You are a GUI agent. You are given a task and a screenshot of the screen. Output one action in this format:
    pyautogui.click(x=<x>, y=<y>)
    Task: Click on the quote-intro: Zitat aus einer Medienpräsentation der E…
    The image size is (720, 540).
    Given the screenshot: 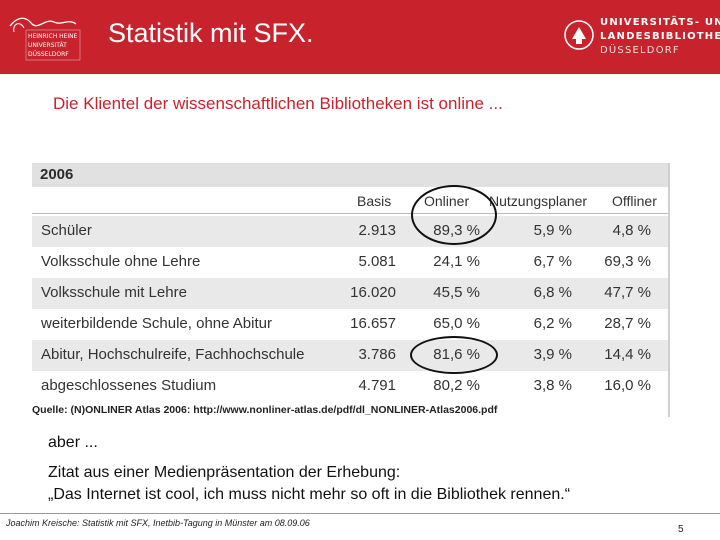 What is the action you would take?
    pyautogui.click(x=224, y=472)
    